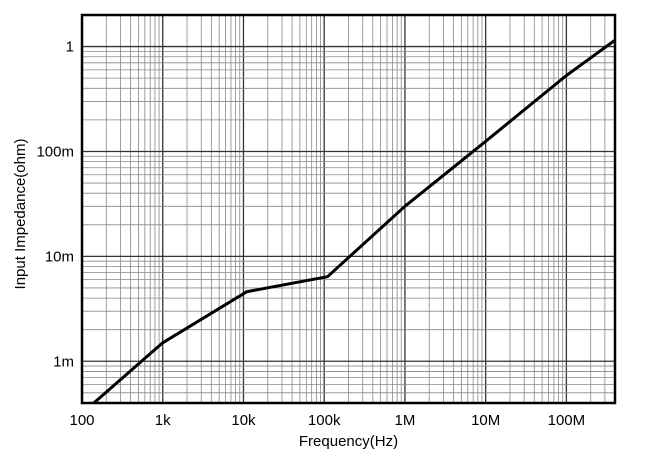 The width and height of the screenshot is (656, 467). What do you see at coordinates (243, 420) in the screenshot?
I see `x-tick-label: 10k` at bounding box center [243, 420].